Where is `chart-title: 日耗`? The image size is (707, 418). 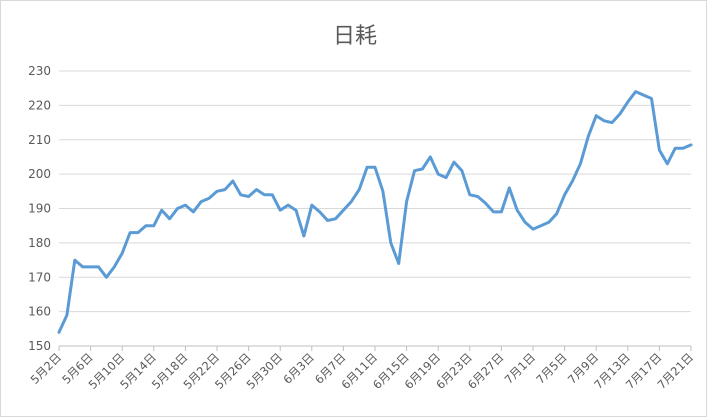
chart-title: 日耗 is located at coordinates (355, 36).